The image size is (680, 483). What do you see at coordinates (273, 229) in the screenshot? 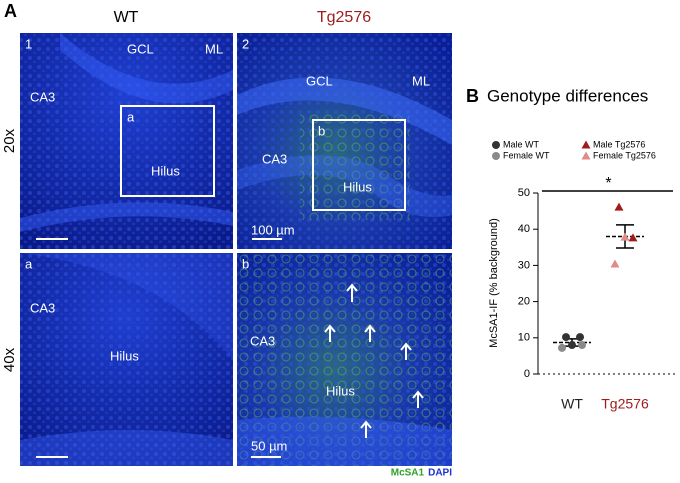
I see `scale-label: 100 µm` at bounding box center [273, 229].